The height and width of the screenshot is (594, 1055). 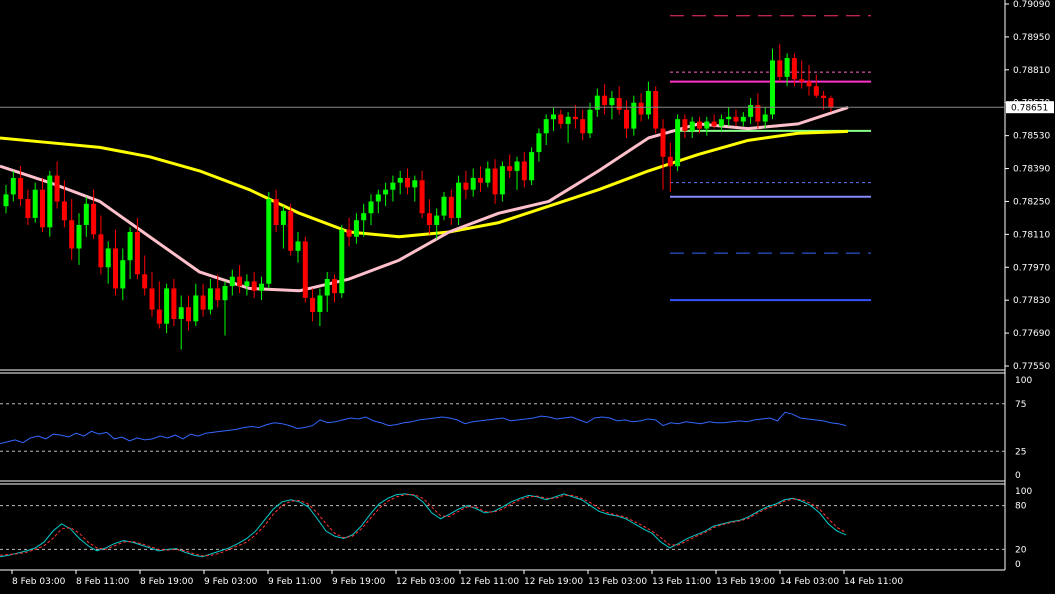 I want to click on time-tick-label: 12 Feb 11:00, so click(x=489, y=582).